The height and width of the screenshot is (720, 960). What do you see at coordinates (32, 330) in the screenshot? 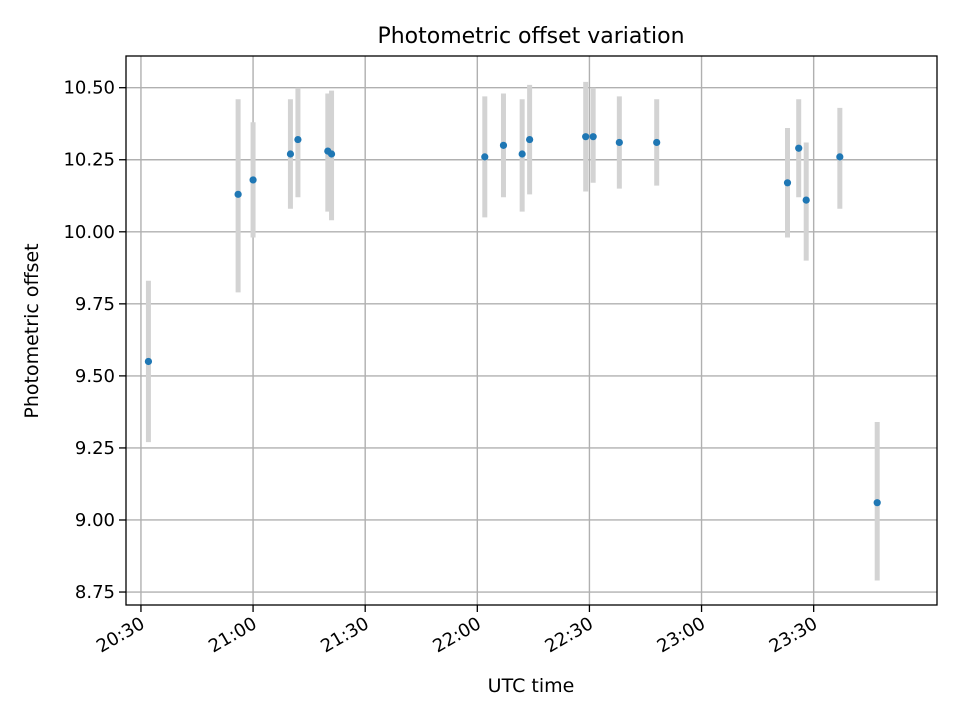
I see `y-axis-label: Photometric offset` at bounding box center [32, 330].